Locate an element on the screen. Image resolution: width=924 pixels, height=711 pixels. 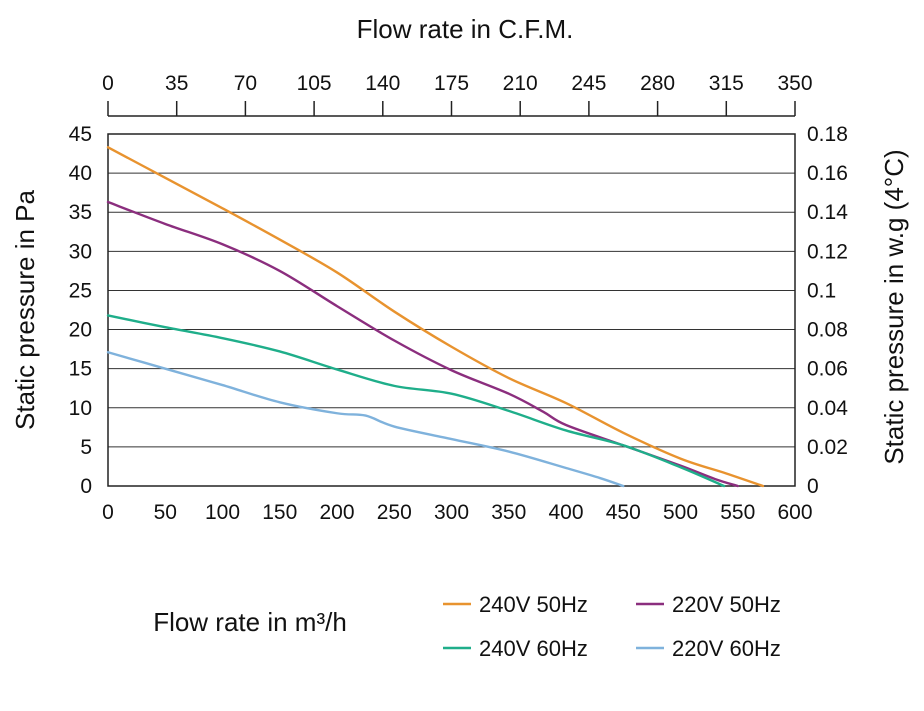
x2-tick-label: 280 is located at coordinates (657, 83).